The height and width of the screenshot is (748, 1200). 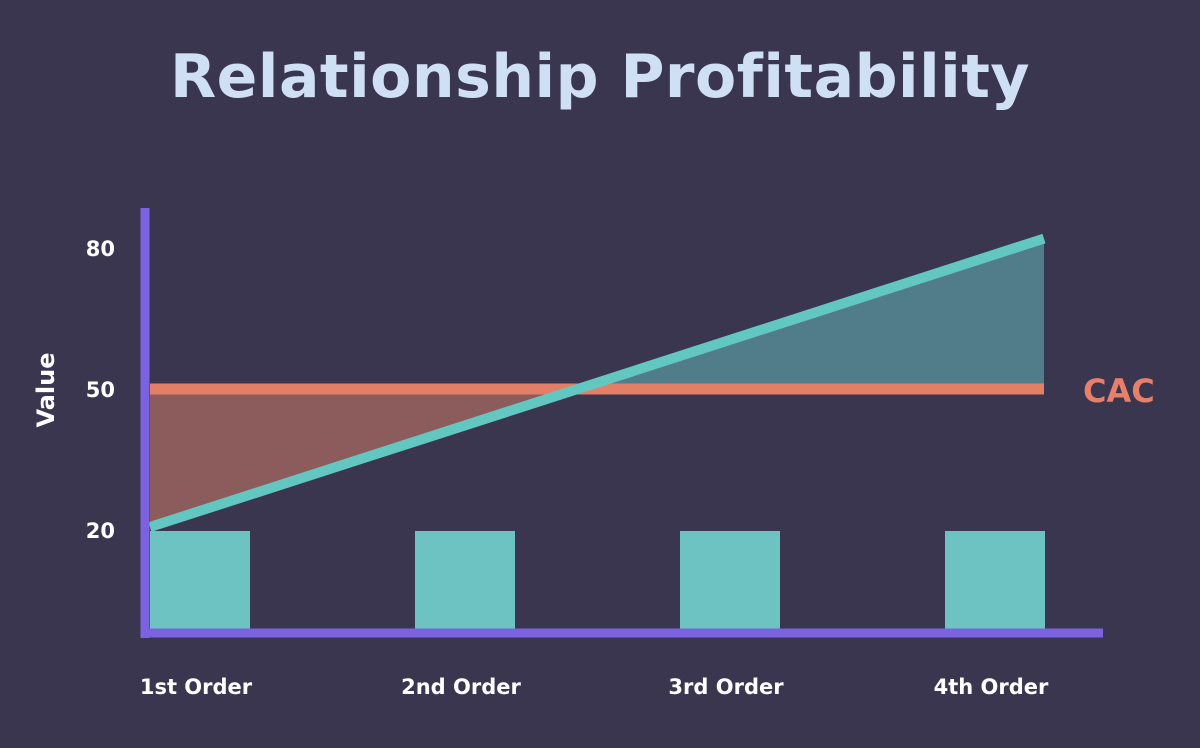 I want to click on x-tick-label: 1st Order, so click(x=196, y=687).